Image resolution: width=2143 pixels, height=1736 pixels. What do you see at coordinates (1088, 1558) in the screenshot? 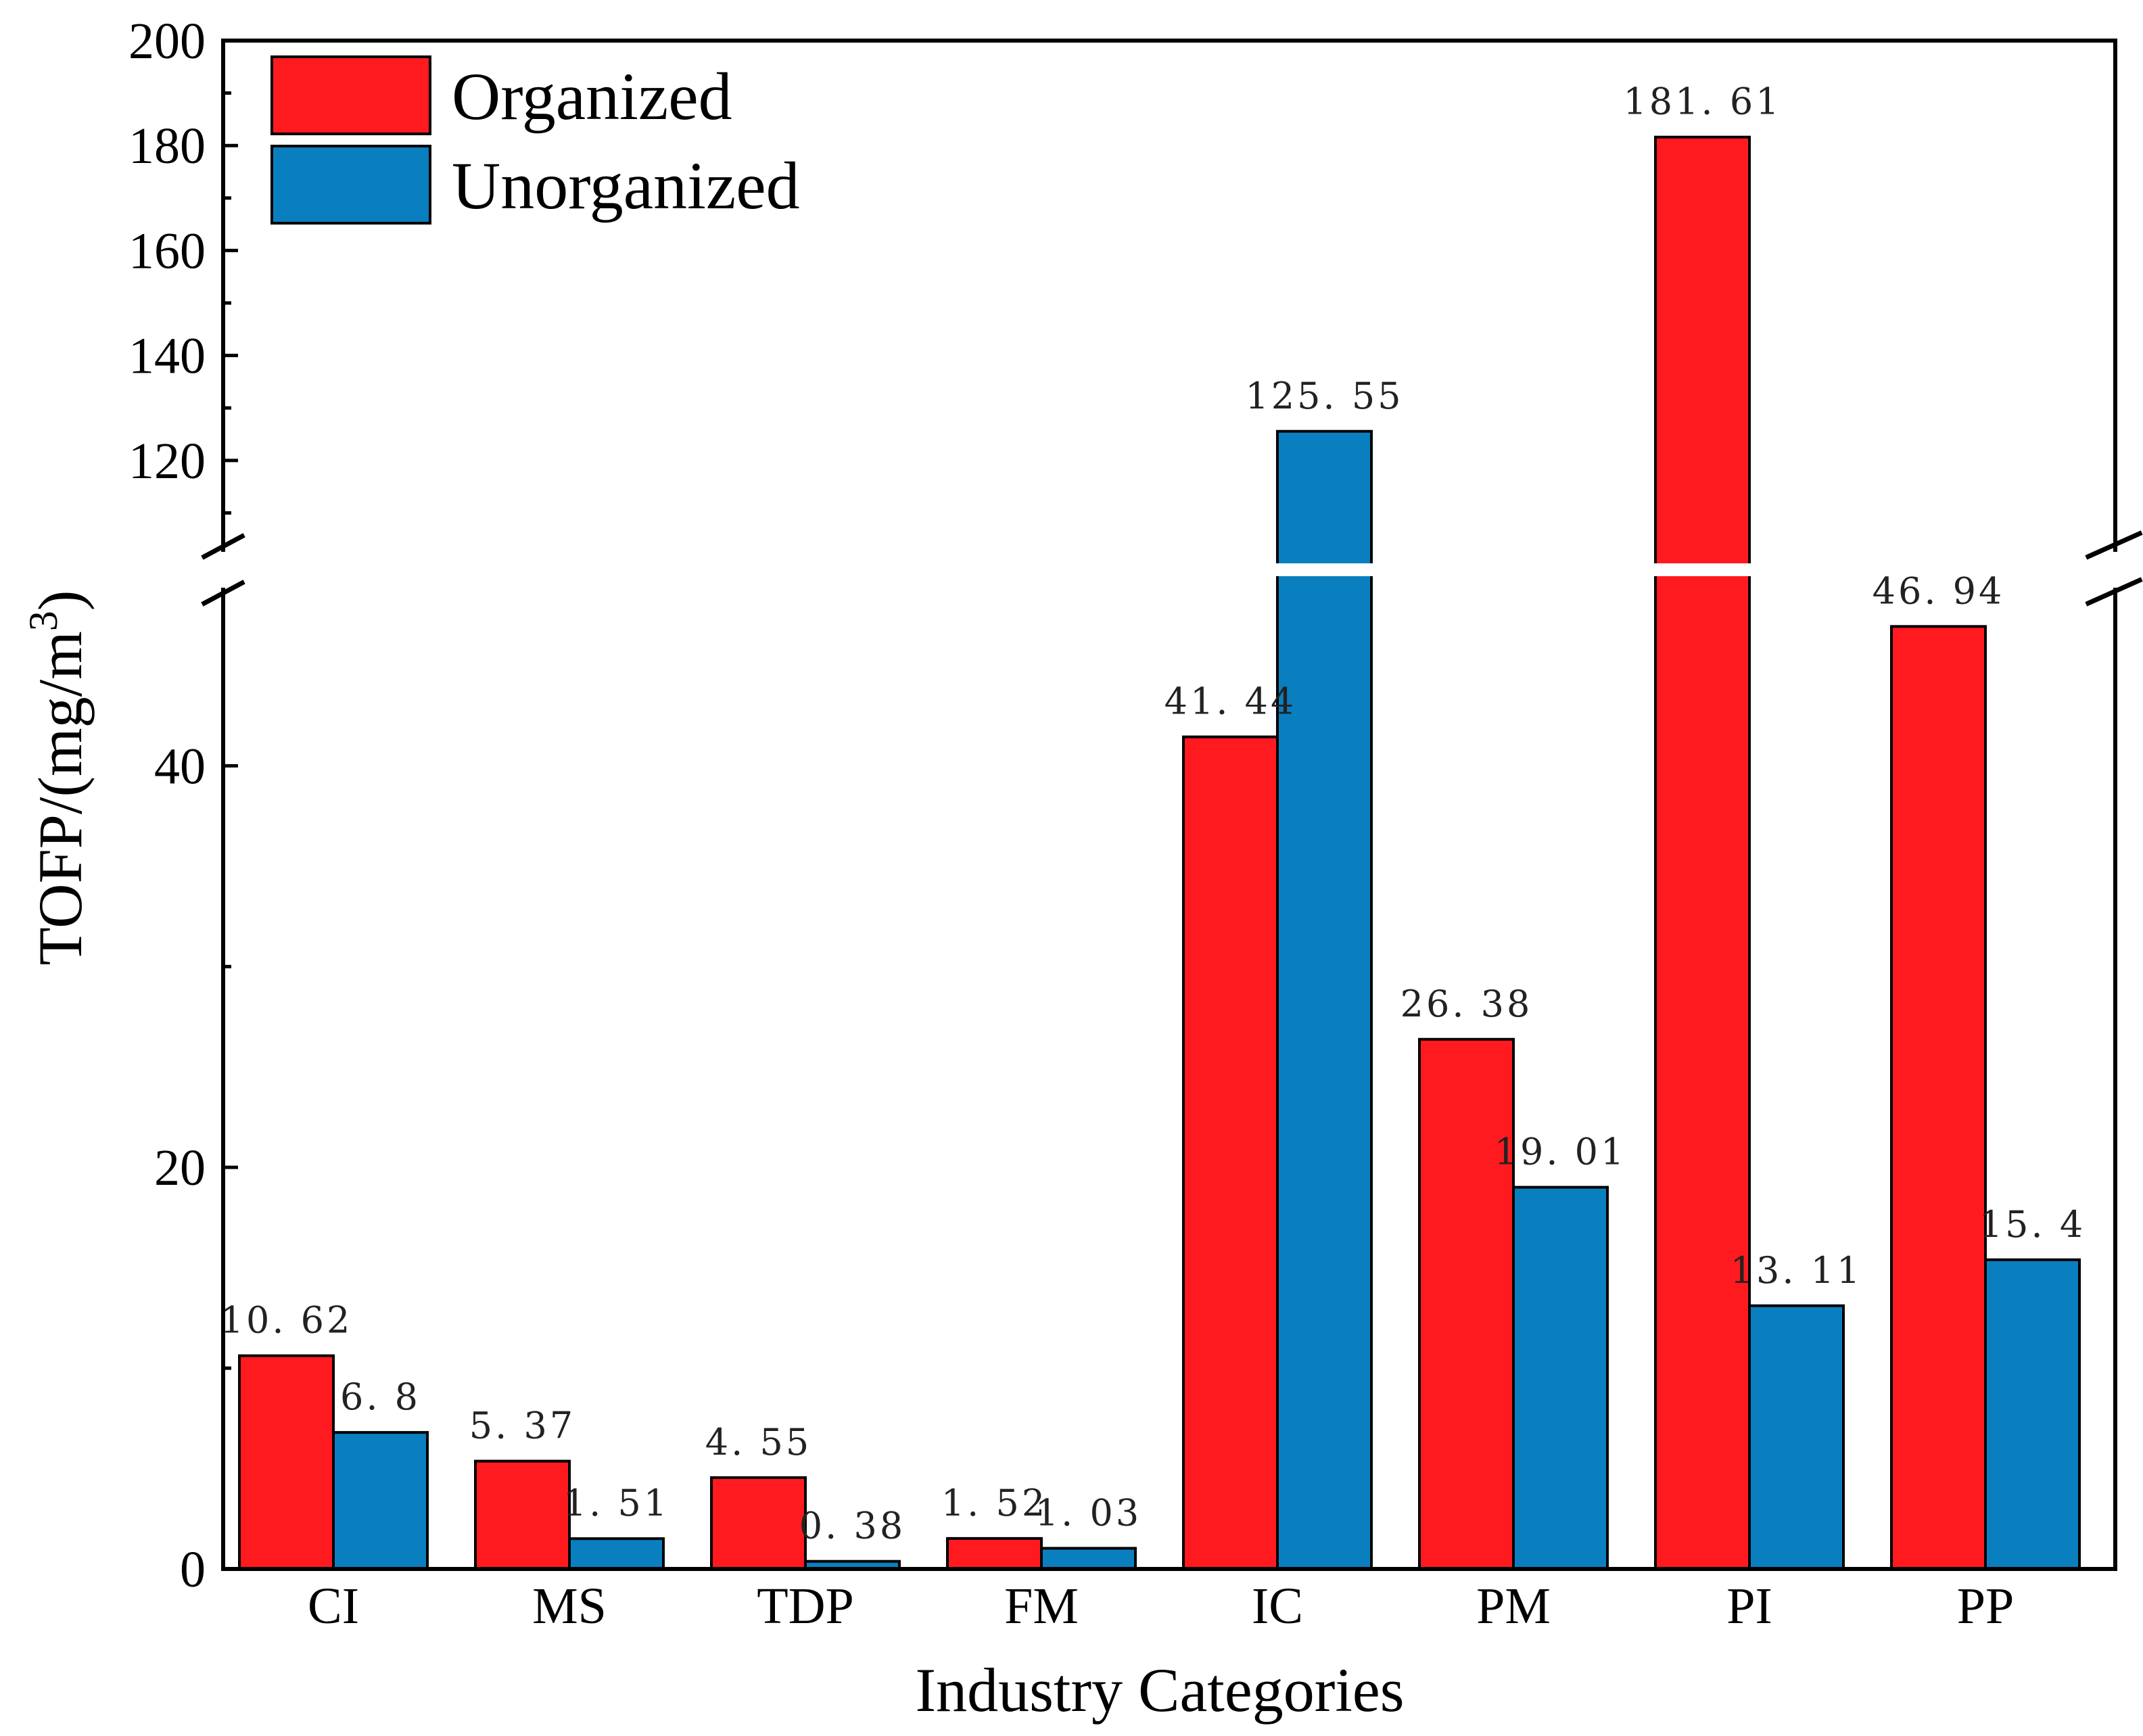
I see `bar-unorganized-fm` at bounding box center [1088, 1558].